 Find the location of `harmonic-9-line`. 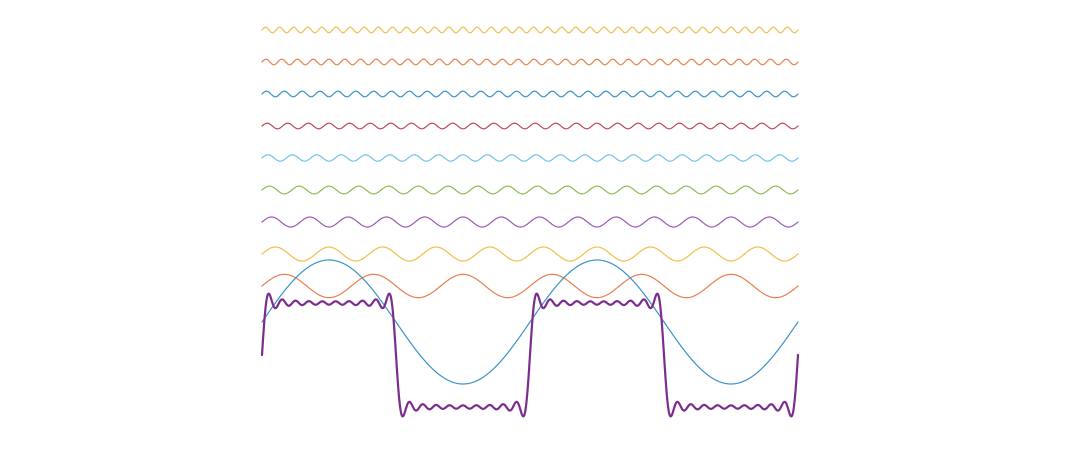

harmonic-9-line is located at coordinates (530, 190).